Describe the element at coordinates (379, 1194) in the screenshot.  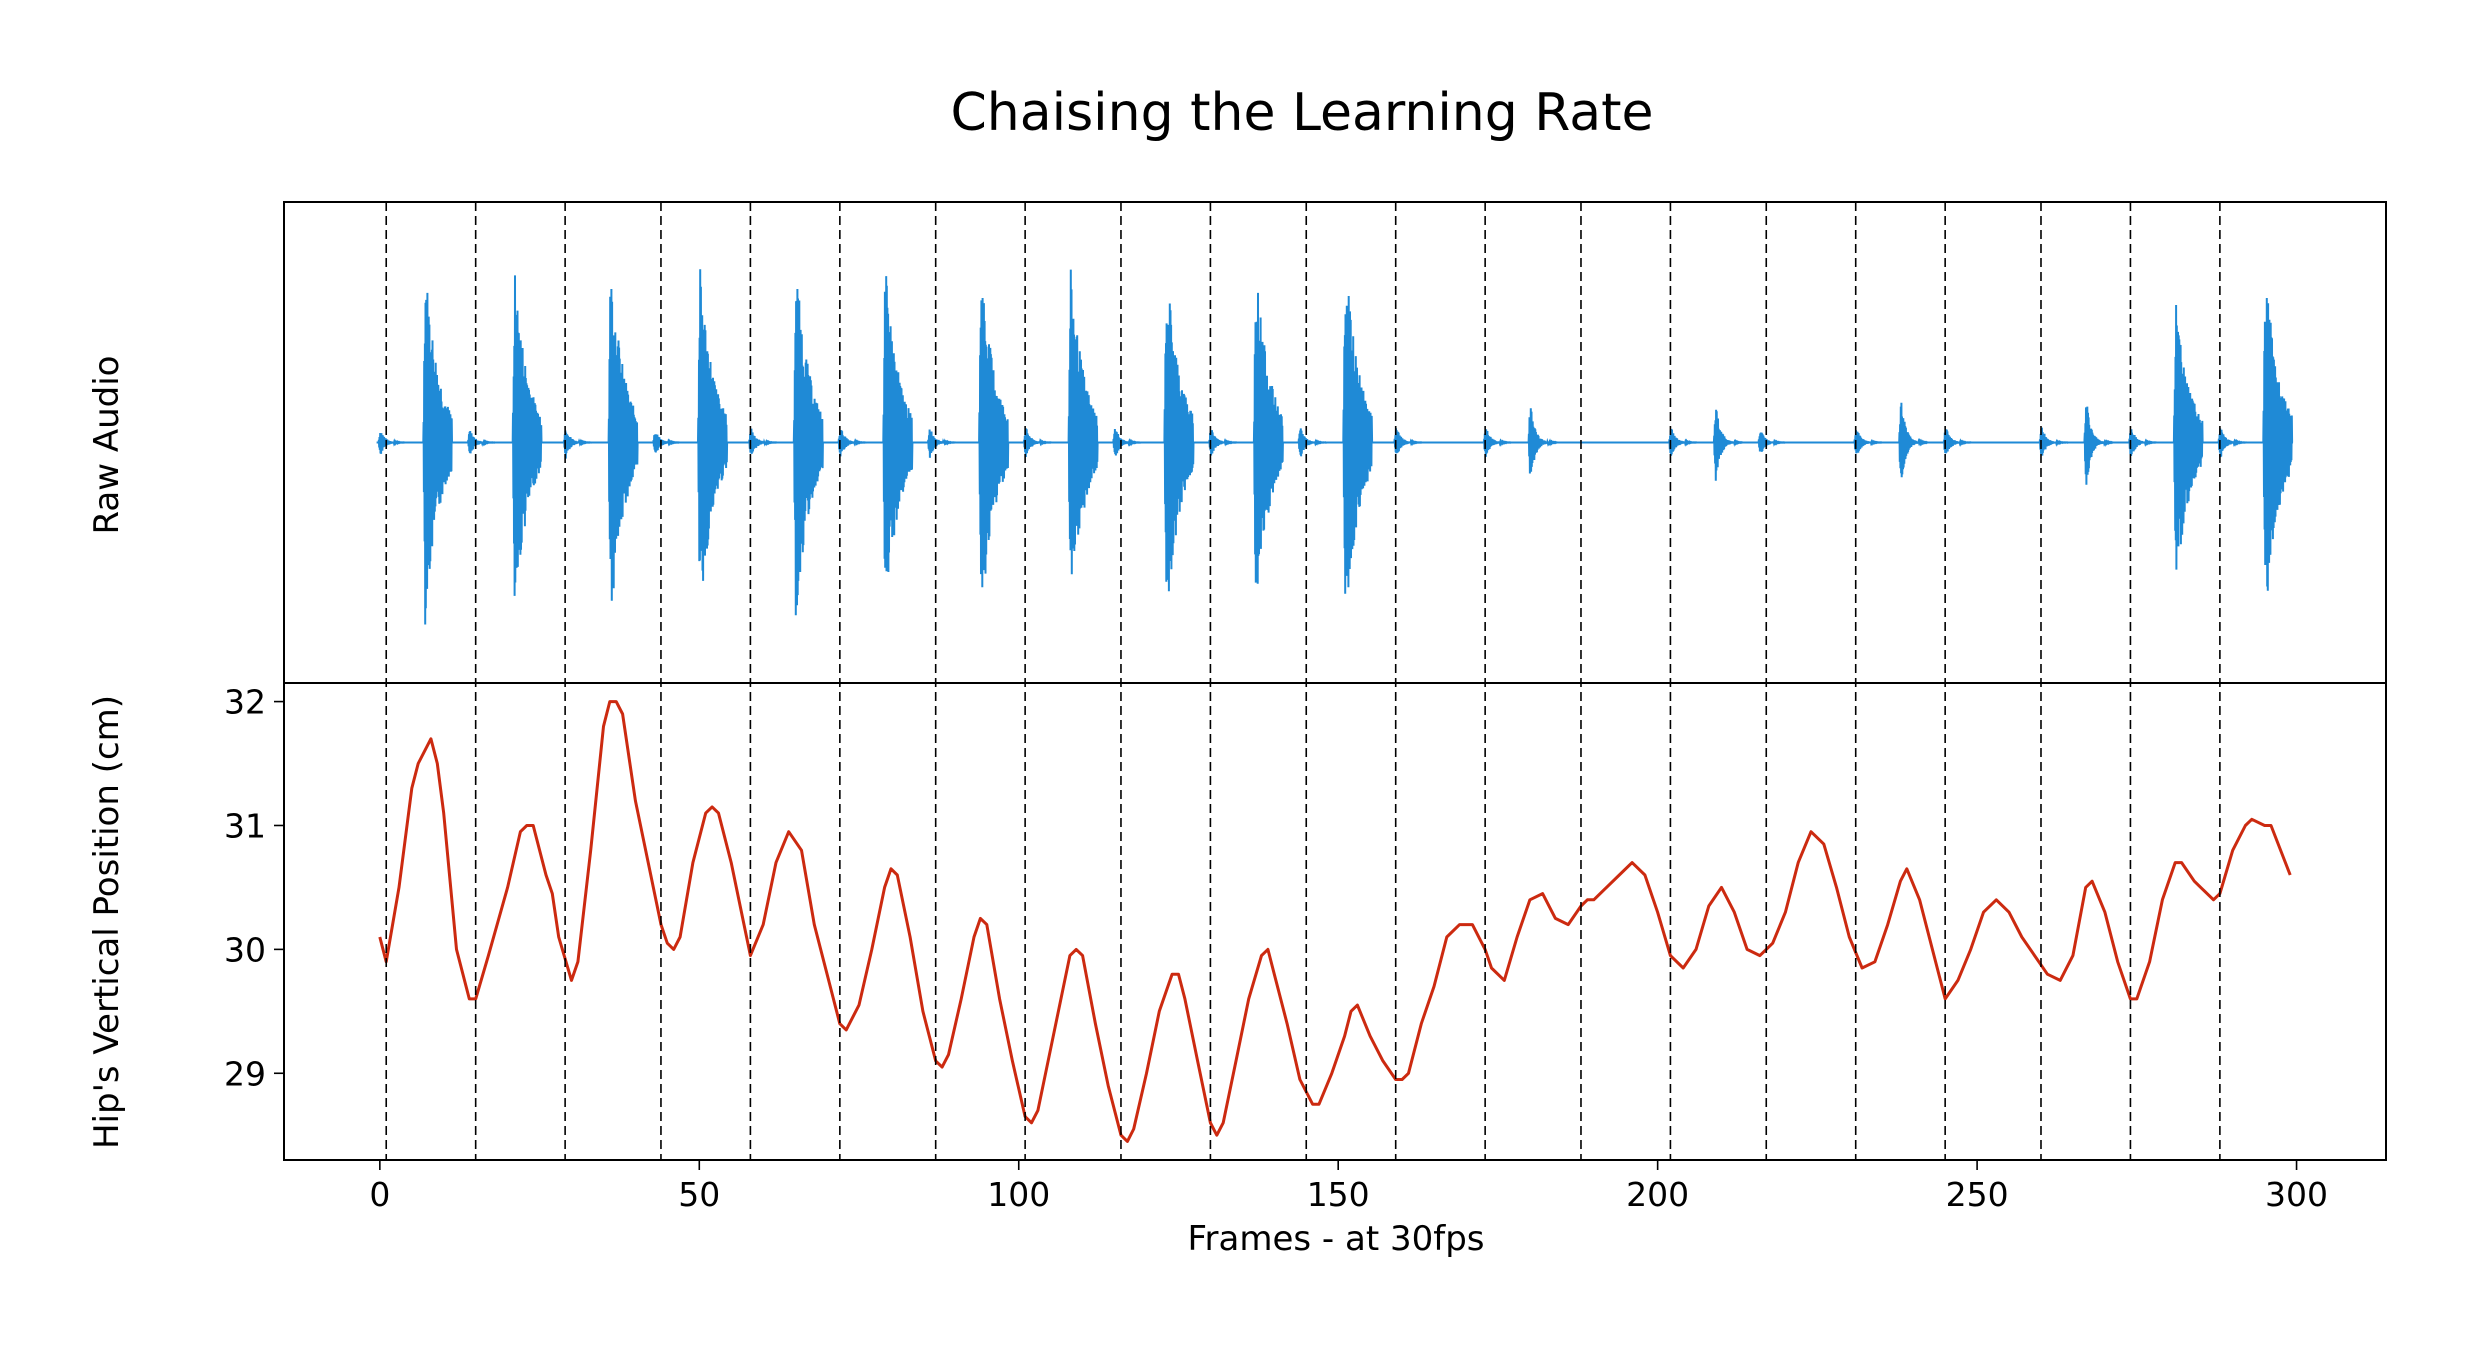
I see `x-tick-label: 0` at that location.